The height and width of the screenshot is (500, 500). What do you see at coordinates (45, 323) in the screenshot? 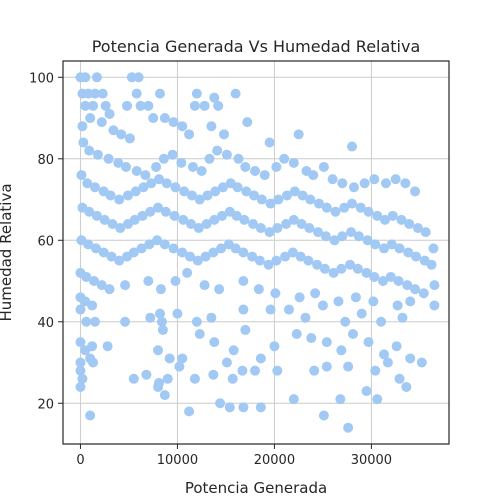
I see `y-tick-label: 40` at bounding box center [45, 323].